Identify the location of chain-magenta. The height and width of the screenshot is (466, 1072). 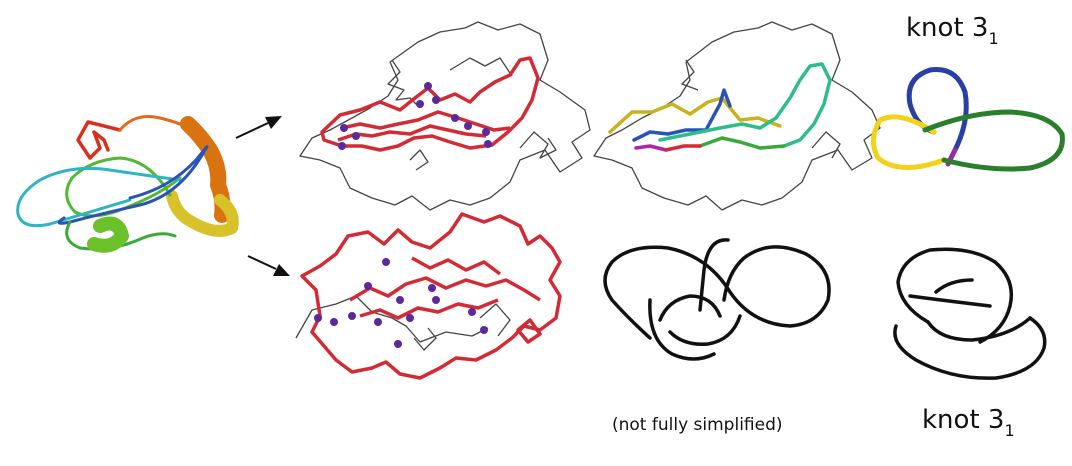
(651, 148).